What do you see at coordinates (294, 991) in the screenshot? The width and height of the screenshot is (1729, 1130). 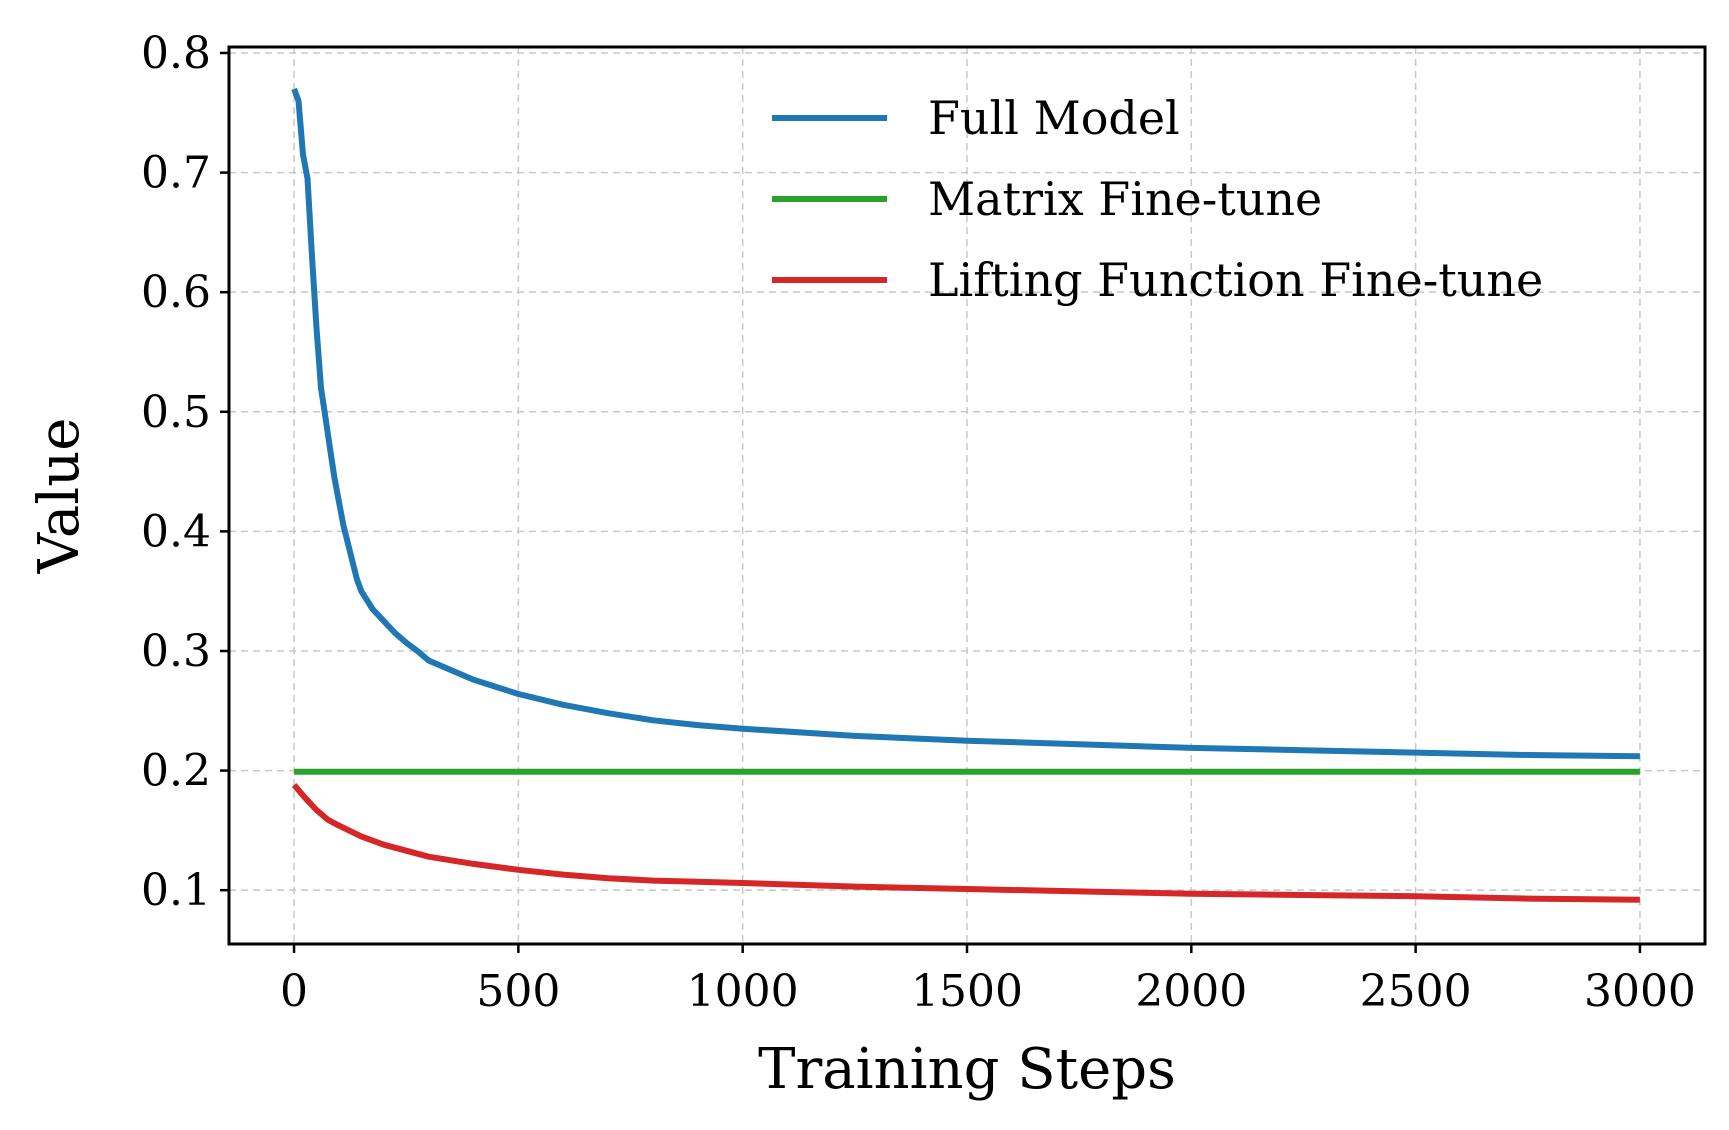 I see `x-tick-label: 0` at bounding box center [294, 991].